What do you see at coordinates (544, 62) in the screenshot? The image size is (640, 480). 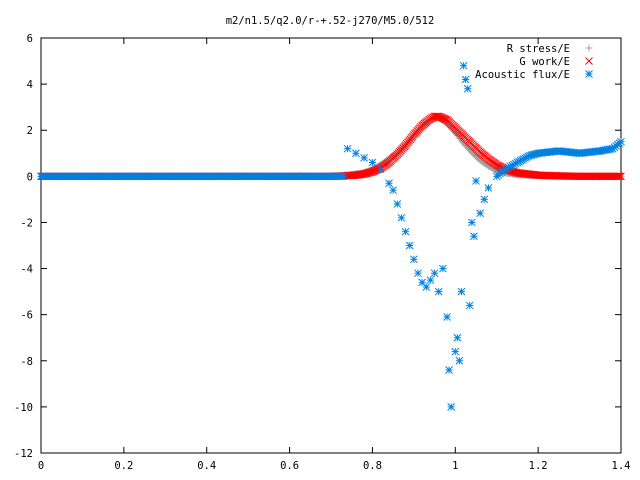 I see `legend-label: G work/E` at bounding box center [544, 62].